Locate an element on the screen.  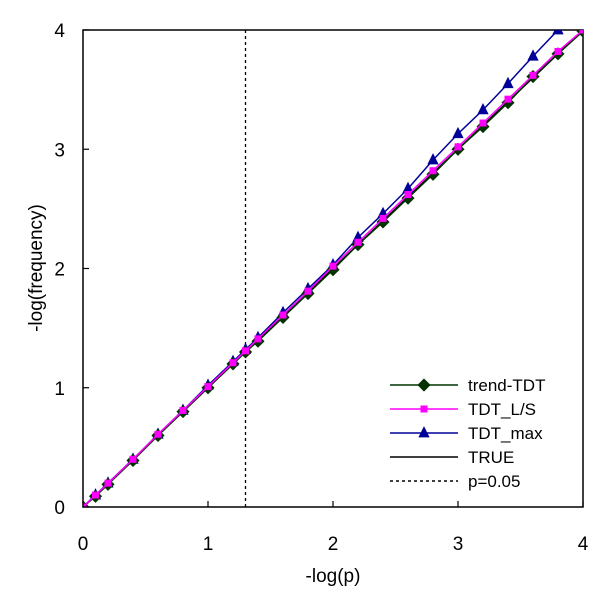
legend-label: p=0.05 is located at coordinates (494, 481).